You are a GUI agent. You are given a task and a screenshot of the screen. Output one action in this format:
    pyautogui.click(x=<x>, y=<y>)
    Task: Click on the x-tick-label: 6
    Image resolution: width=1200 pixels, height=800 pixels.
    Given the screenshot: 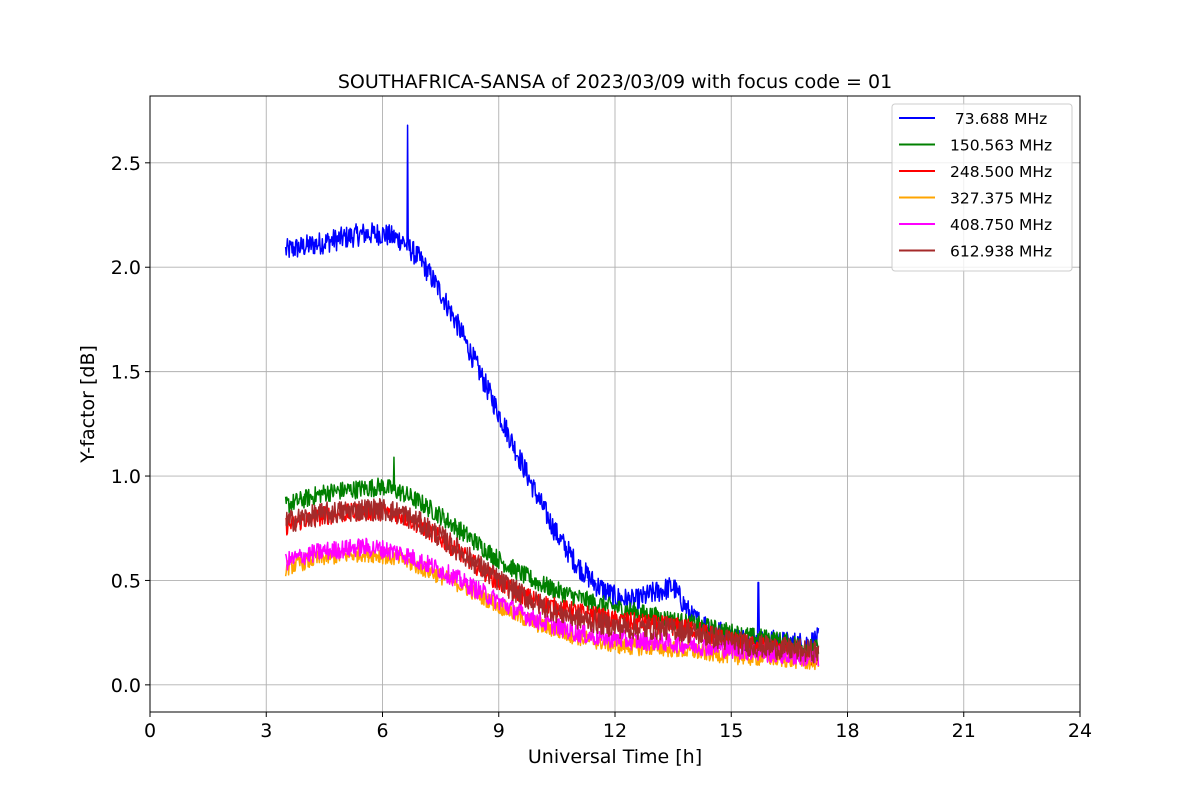 What is the action you would take?
    pyautogui.click(x=382, y=731)
    